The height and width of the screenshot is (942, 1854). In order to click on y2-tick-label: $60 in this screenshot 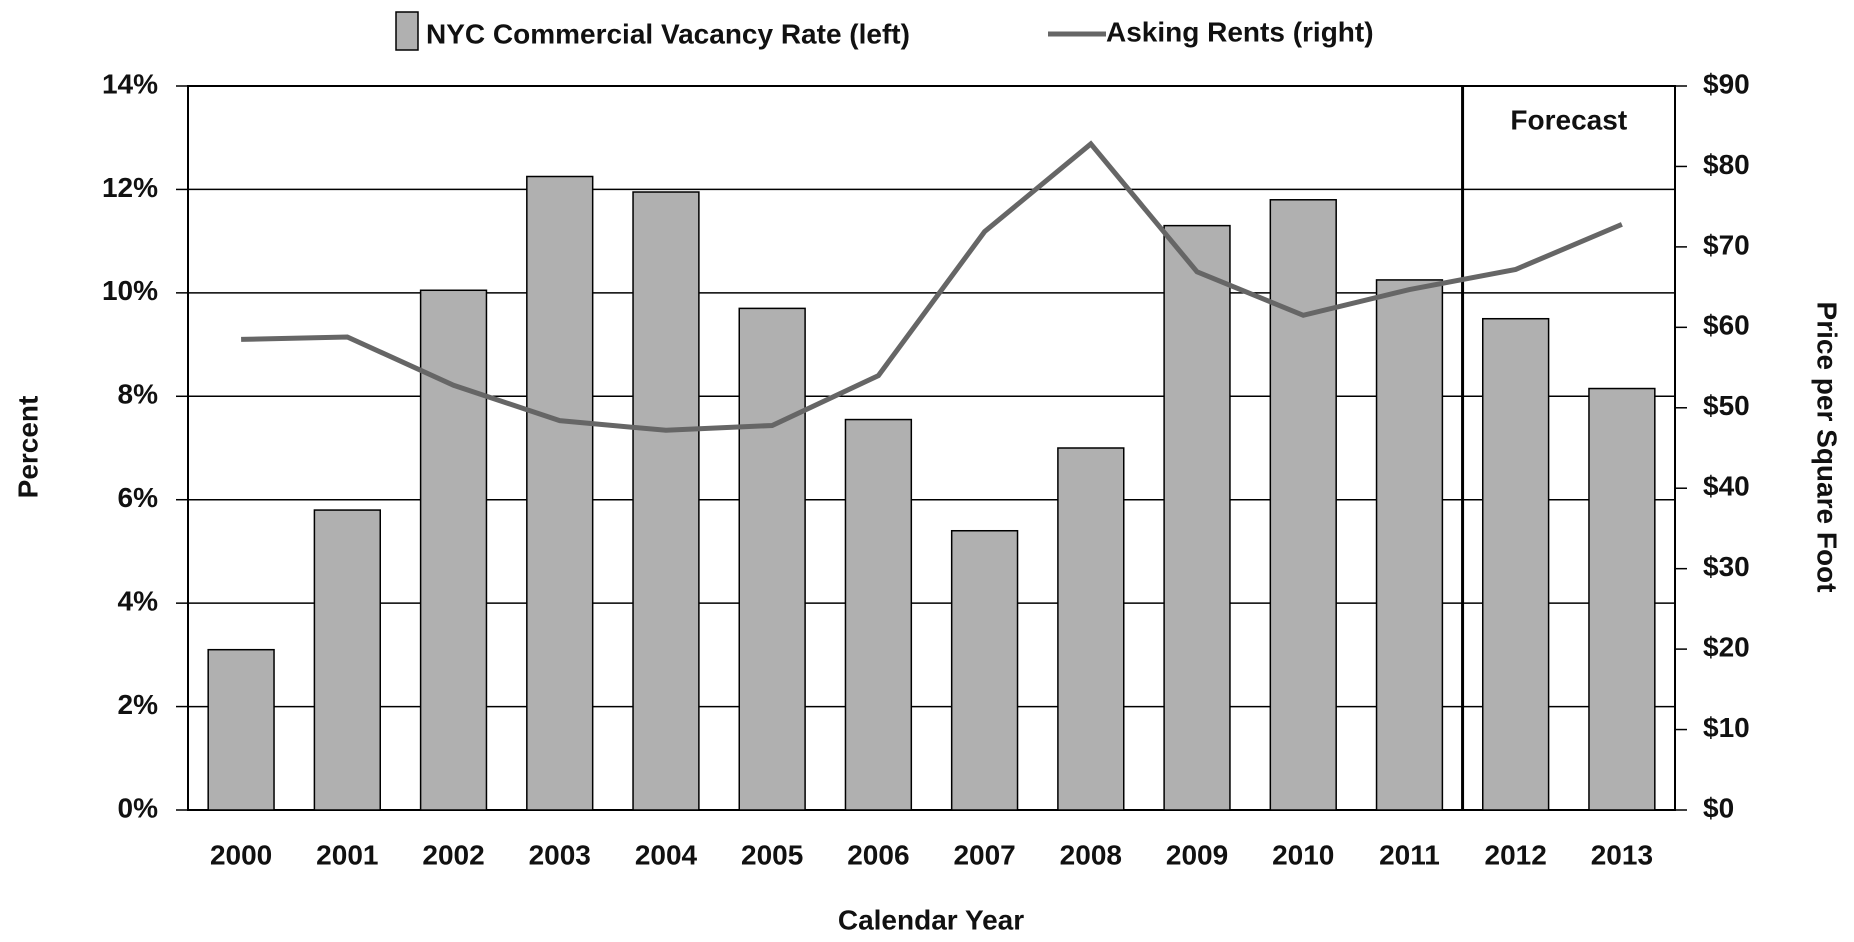, I will do `click(1726, 325)`.